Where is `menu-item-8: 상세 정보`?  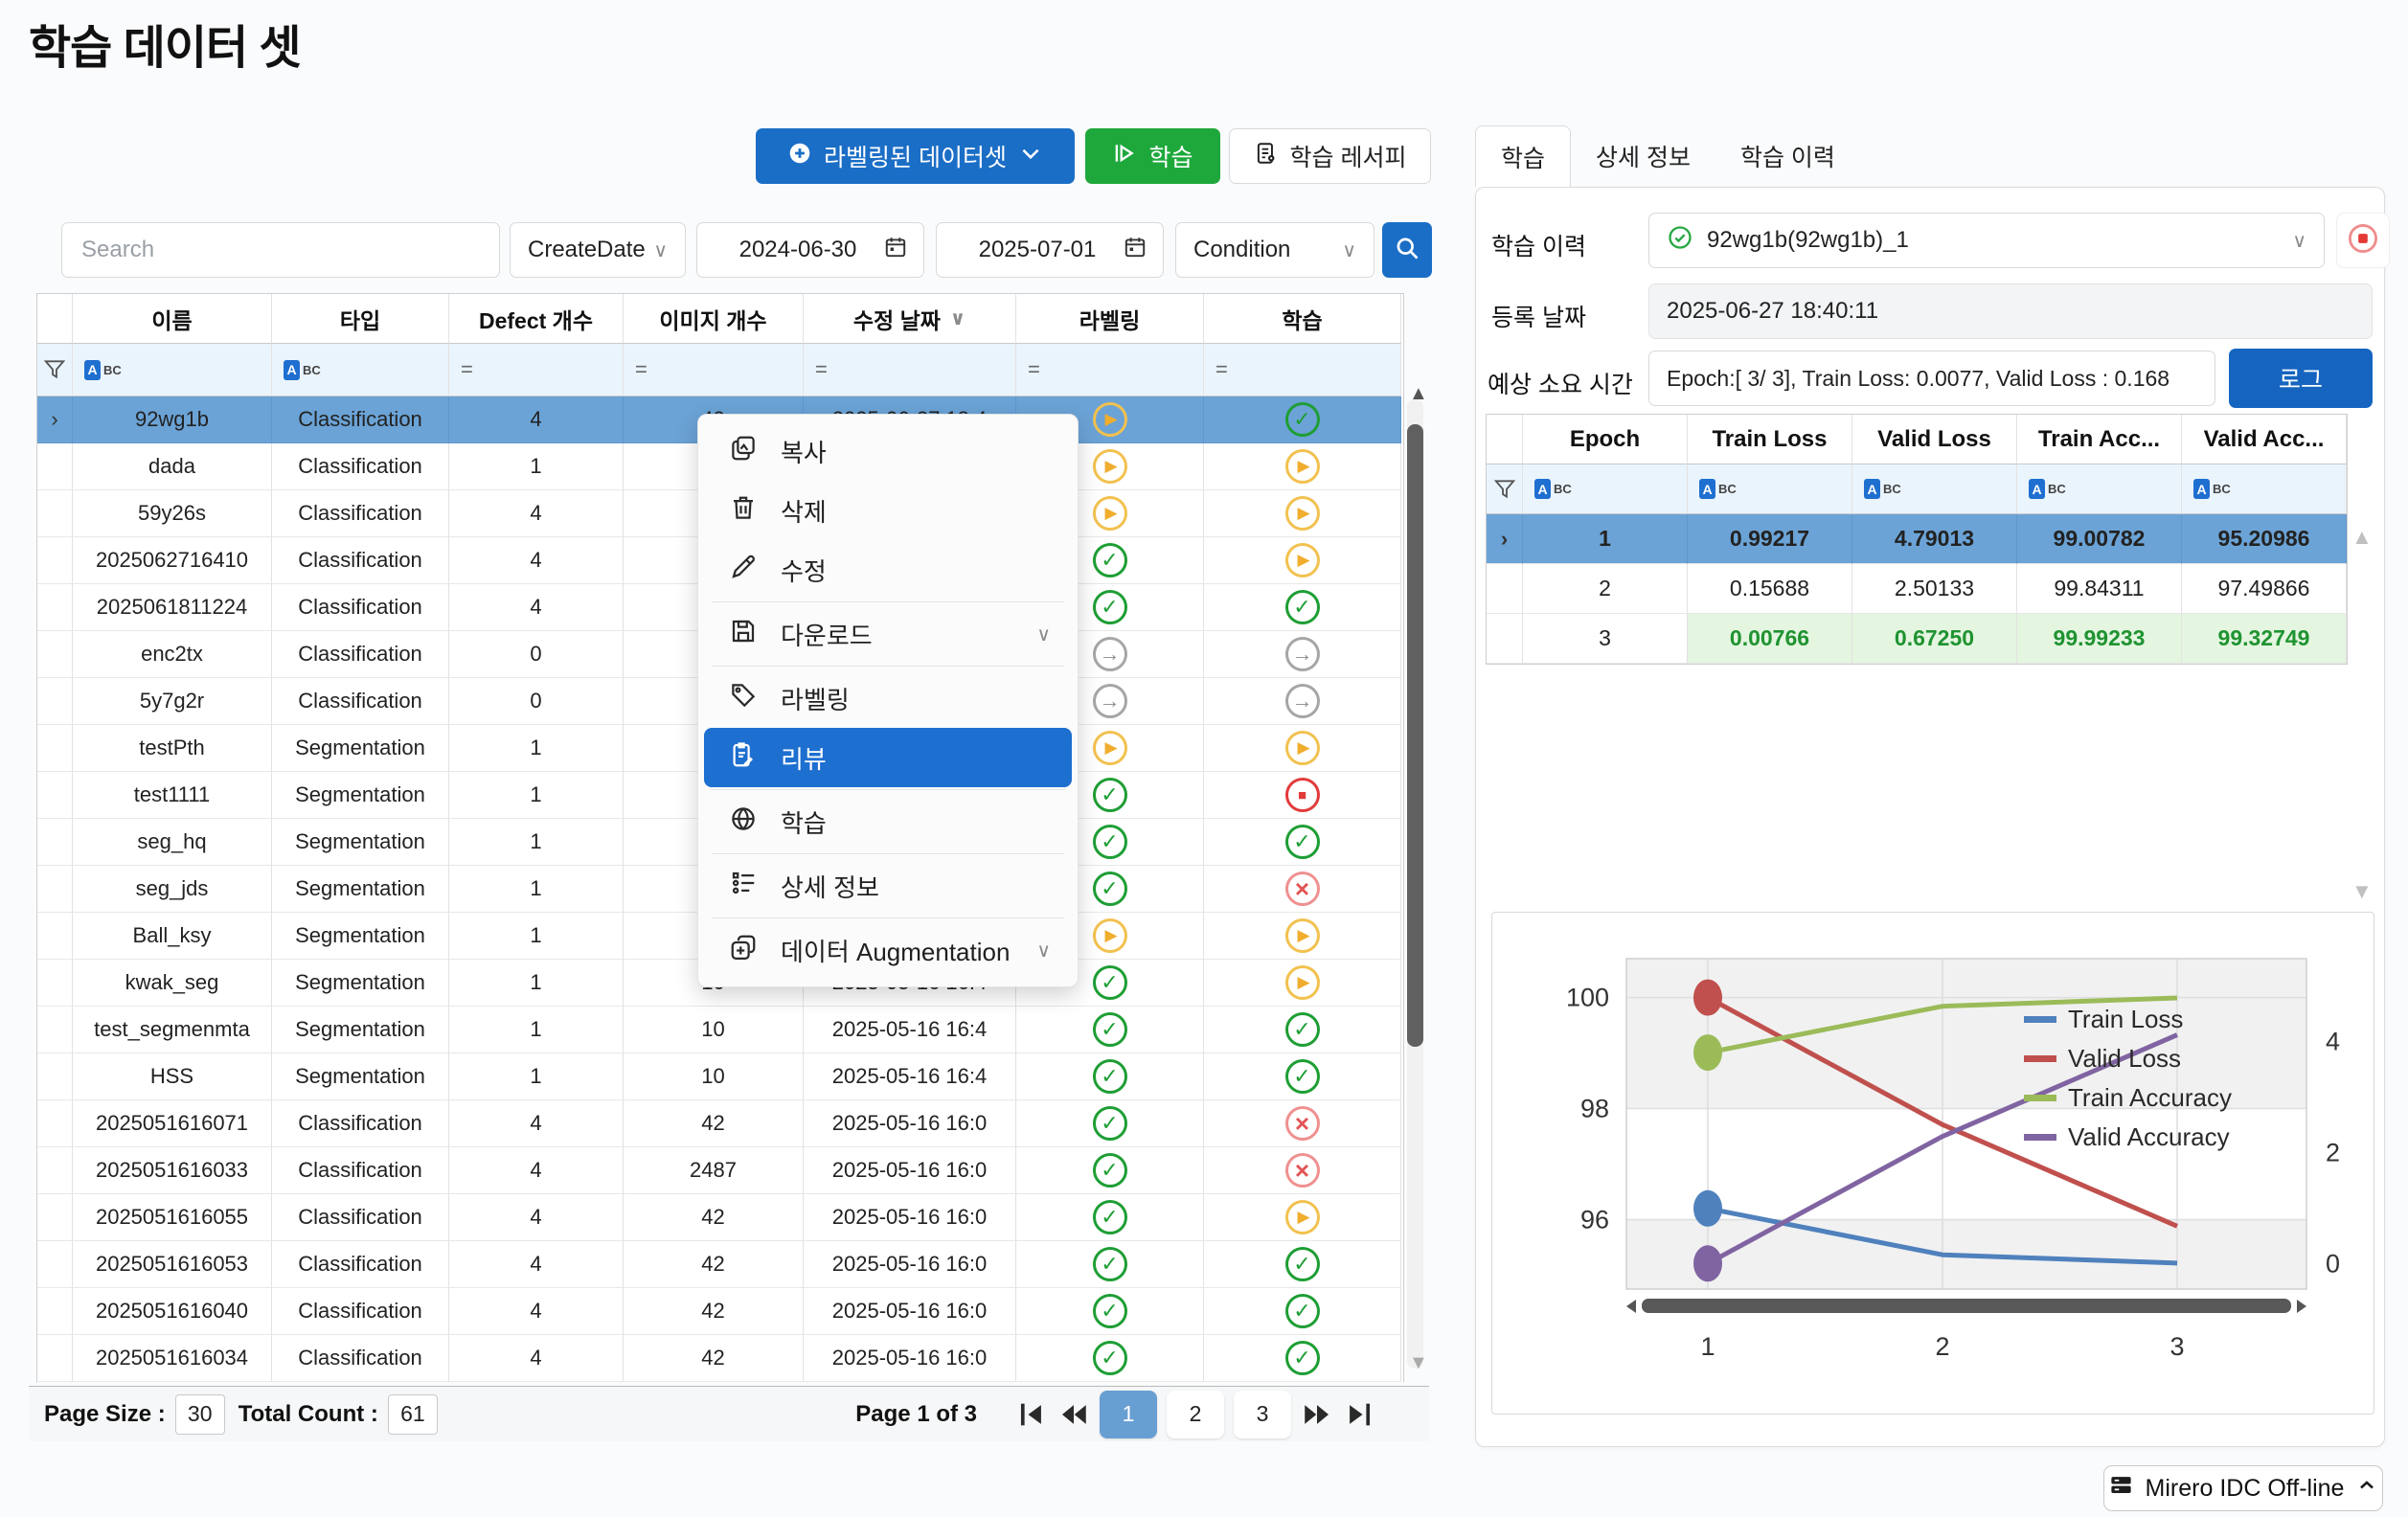 menu-item-8: 상세 정보 is located at coordinates (888, 886).